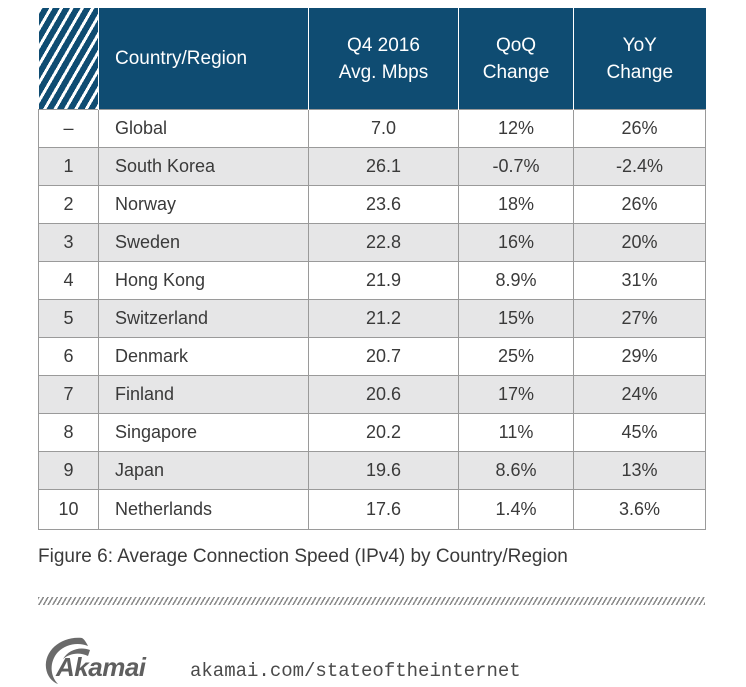 This screenshot has height=687, width=746. What do you see at coordinates (203, 59) in the screenshot?
I see `country-header: Country/Region` at bounding box center [203, 59].